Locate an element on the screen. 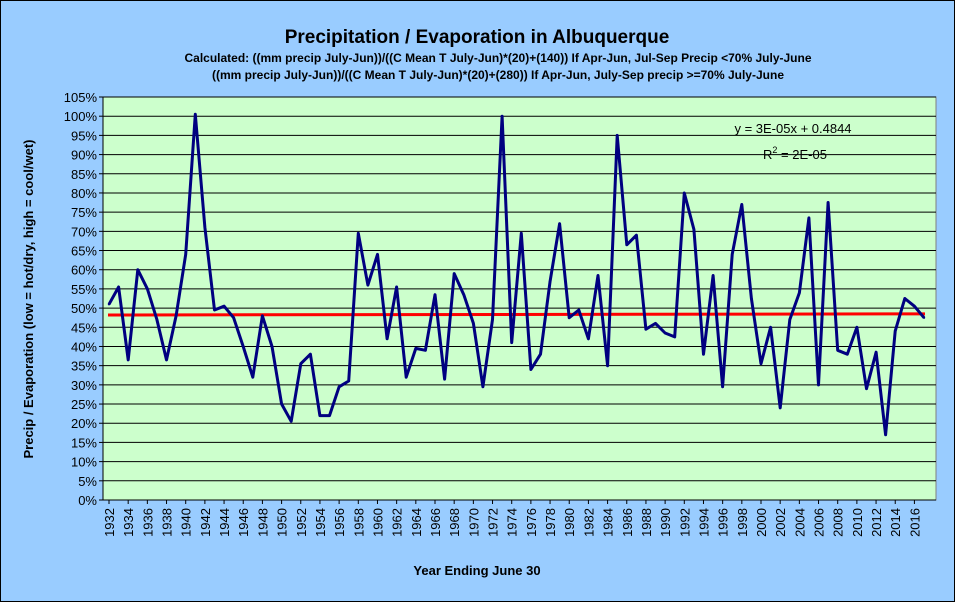 The width and height of the screenshot is (955, 602). y-tick-label: 95% is located at coordinates (84, 135).